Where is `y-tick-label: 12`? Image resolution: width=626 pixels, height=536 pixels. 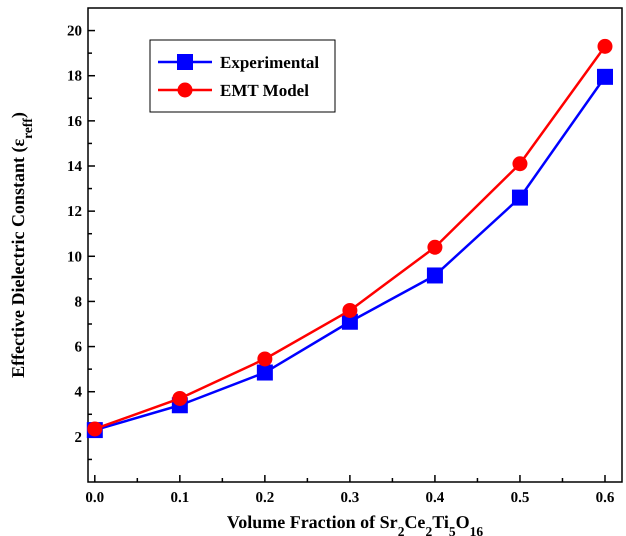 y-tick-label: 12 is located at coordinates (74, 212).